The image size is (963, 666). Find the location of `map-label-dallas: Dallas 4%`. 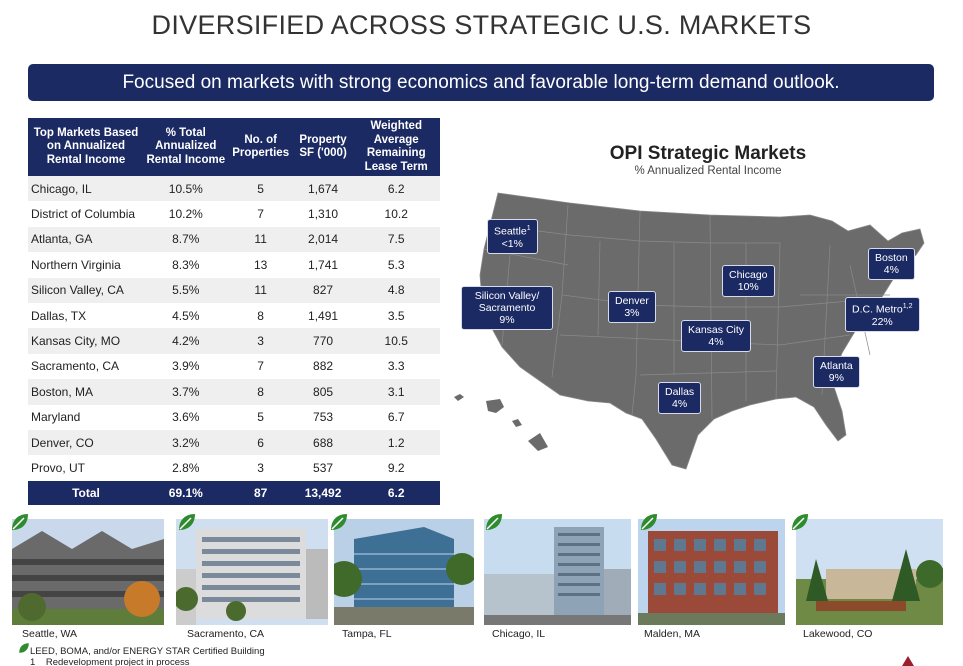

map-label-dallas: Dallas 4% is located at coordinates (680, 398).